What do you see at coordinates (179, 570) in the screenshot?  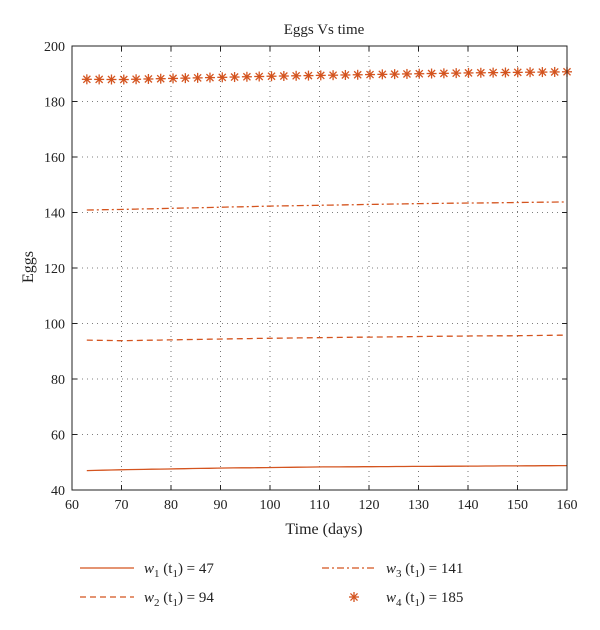 I see `legend-label-w1: w1 (t1) = 47` at bounding box center [179, 570].